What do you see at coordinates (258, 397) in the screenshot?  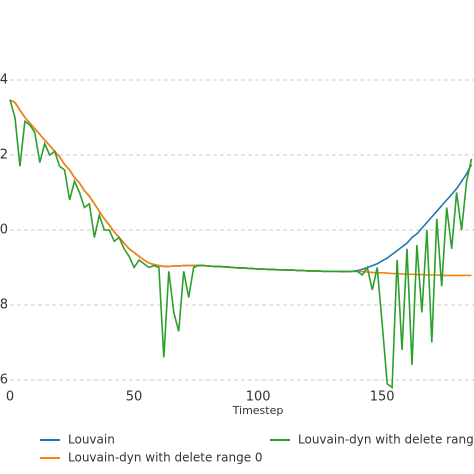 I see `x-tick-label: 100` at bounding box center [258, 397].